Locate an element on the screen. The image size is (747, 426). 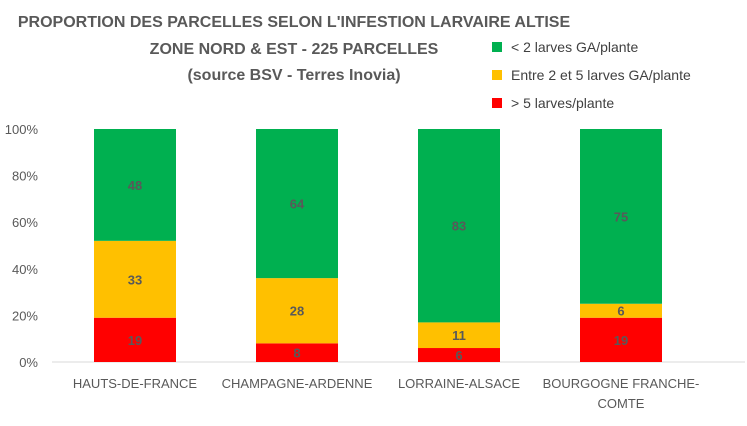
legend-label-3: > 5 larves/plante is located at coordinates (562, 103).